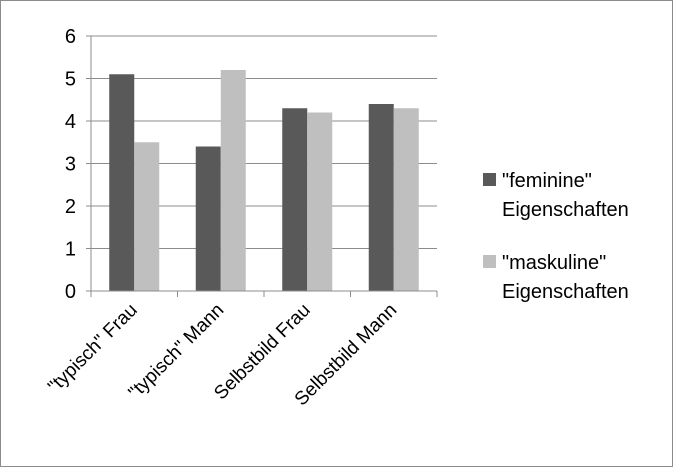  I want to click on legend-swatch-maskuline, so click(489, 261).